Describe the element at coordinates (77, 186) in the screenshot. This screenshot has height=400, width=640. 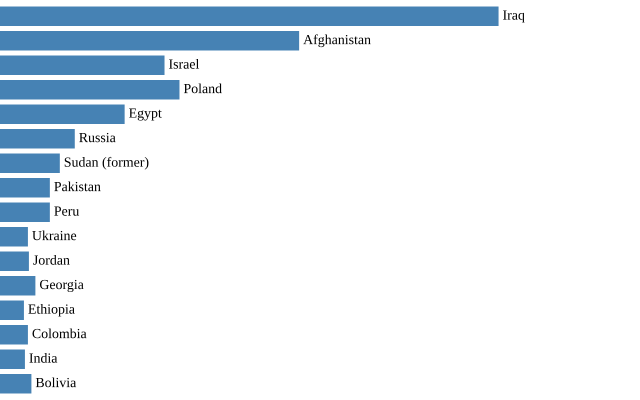
I see `y-tick-label: Pakistan` at that location.